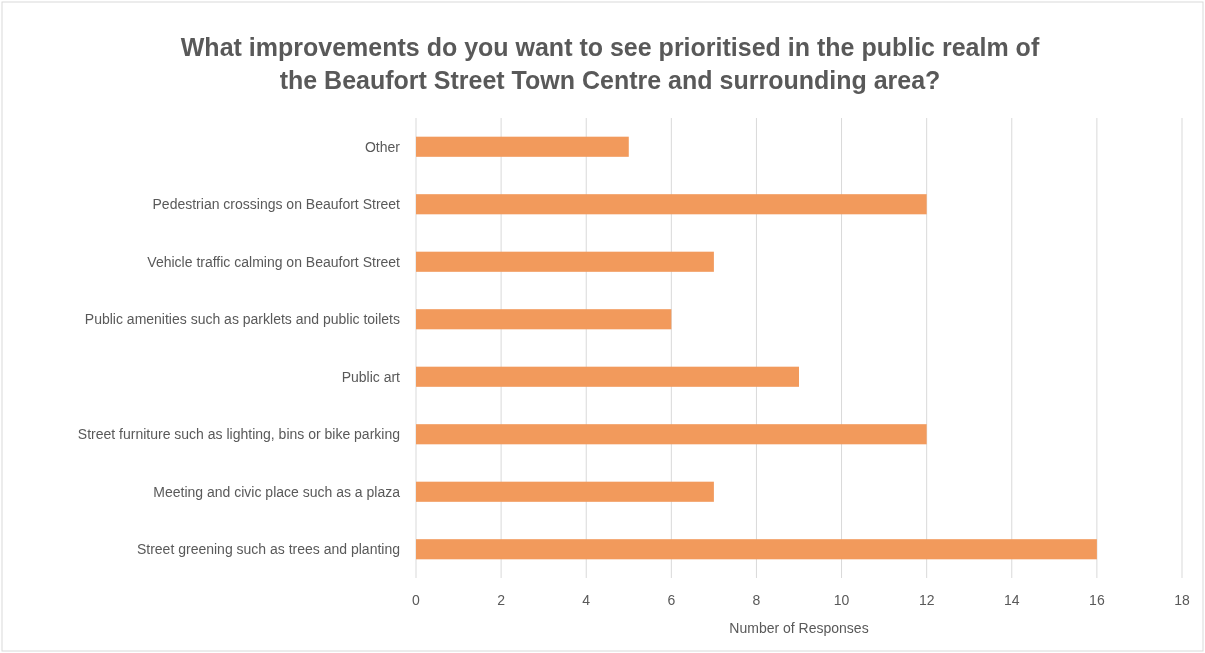 Image resolution: width=1205 pixels, height=653 pixels. I want to click on y-tick-label: Public amenities such as parklets and public toilets, so click(242, 319).